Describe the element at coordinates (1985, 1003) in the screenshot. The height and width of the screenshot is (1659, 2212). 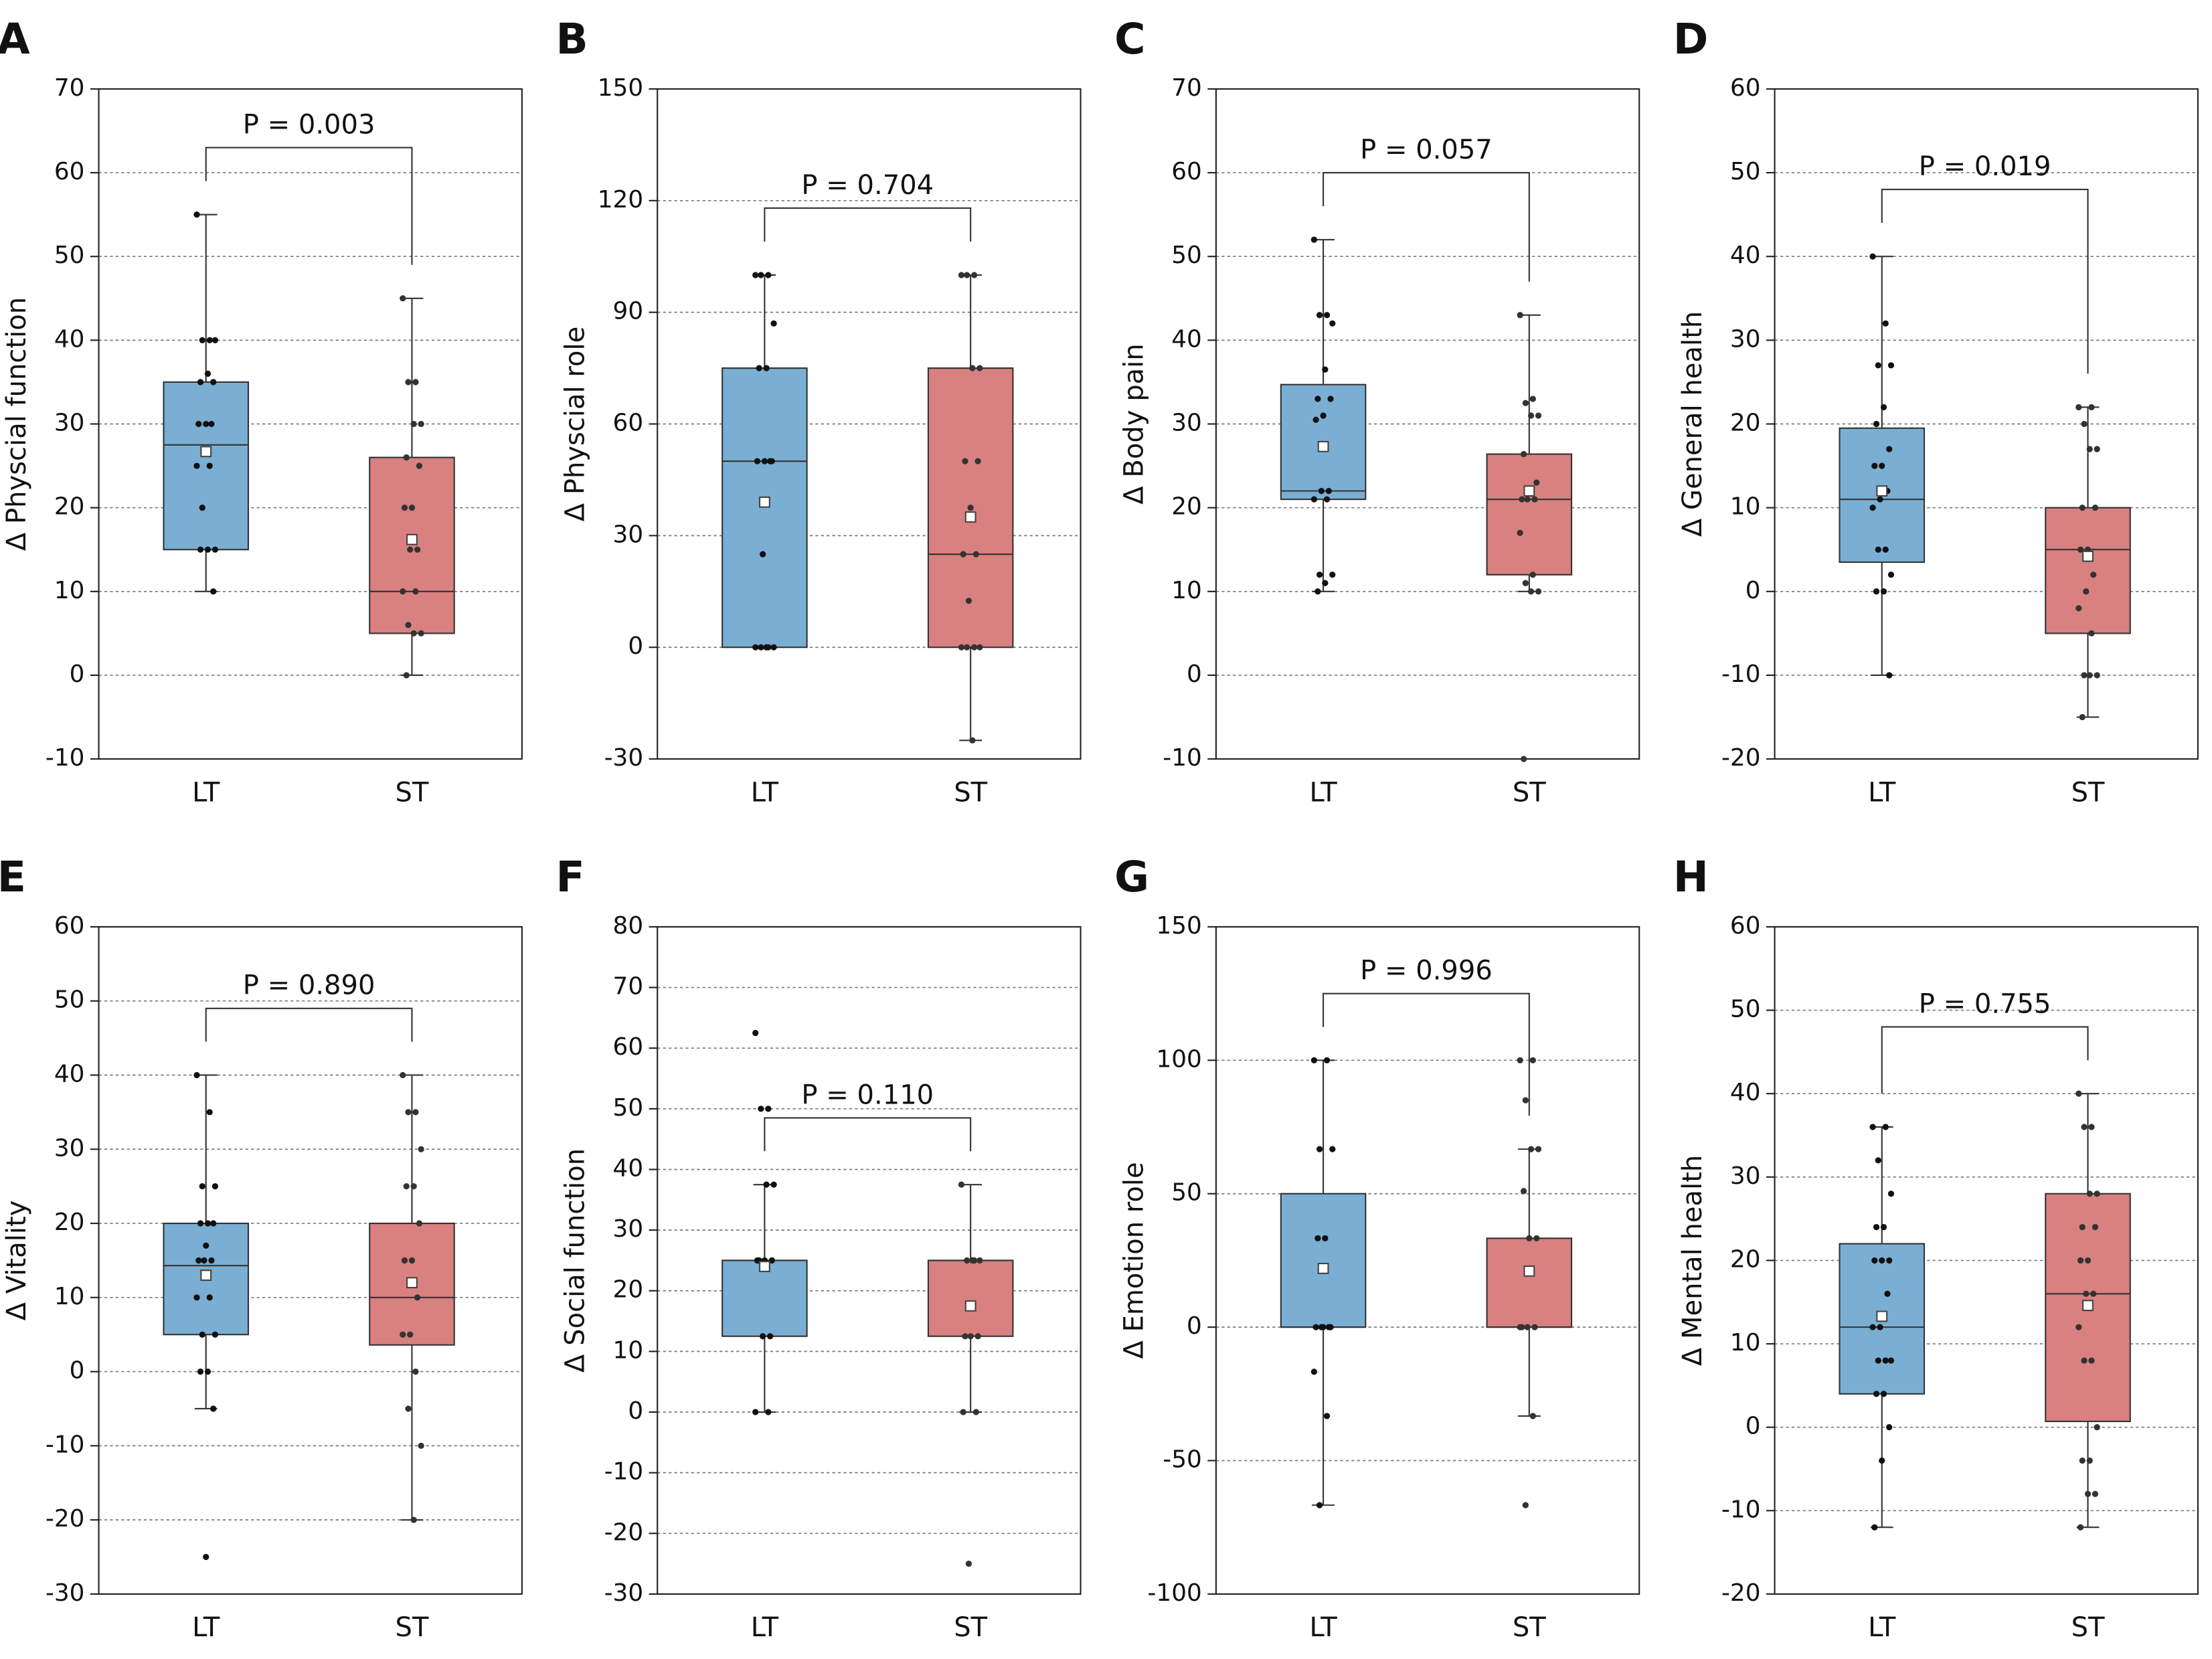
I see `p-value: P = 0.755` at that location.